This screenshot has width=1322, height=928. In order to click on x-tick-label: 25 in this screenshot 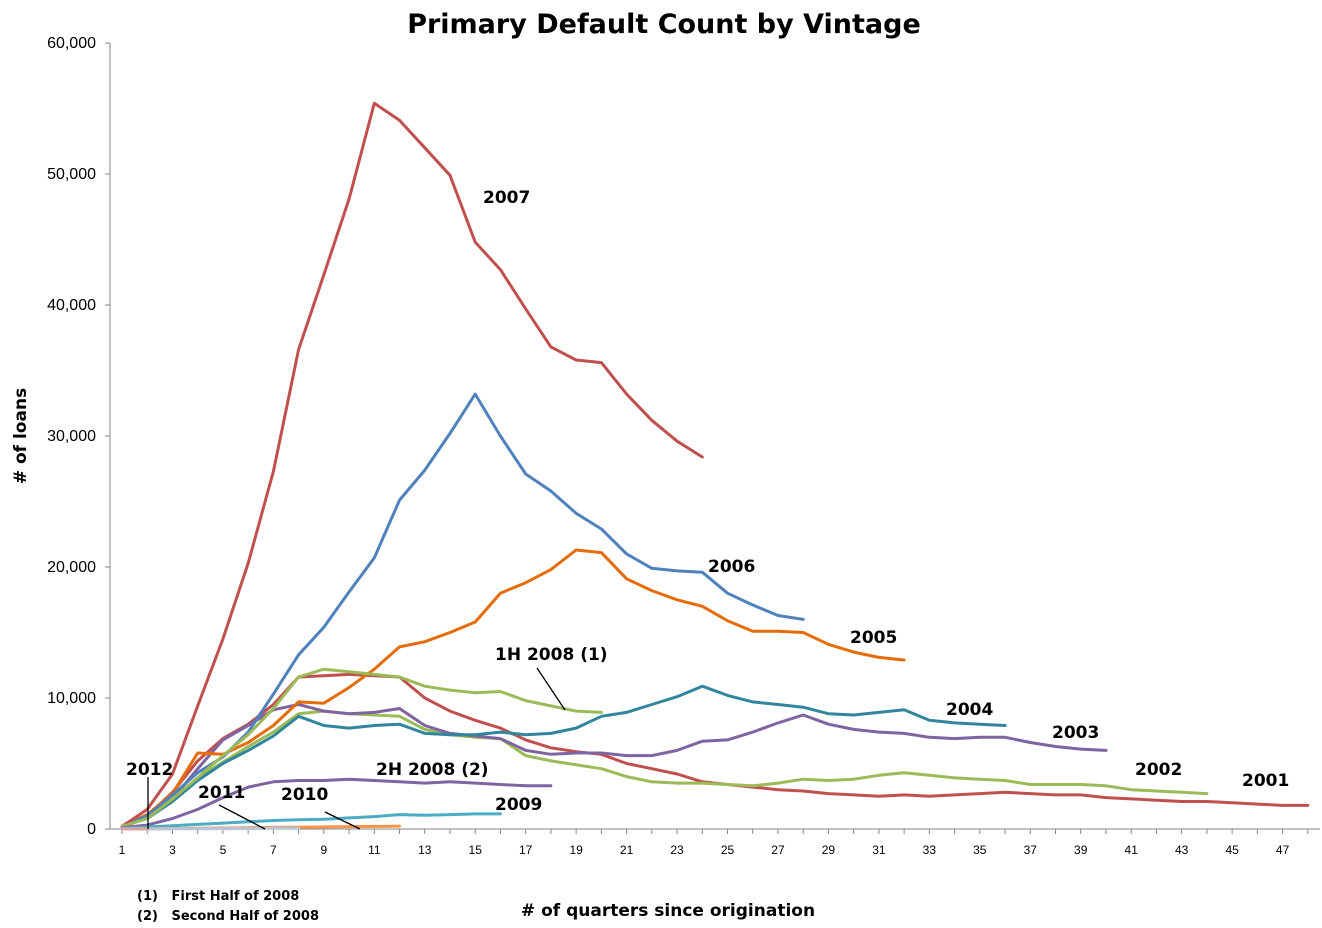, I will do `click(728, 850)`.